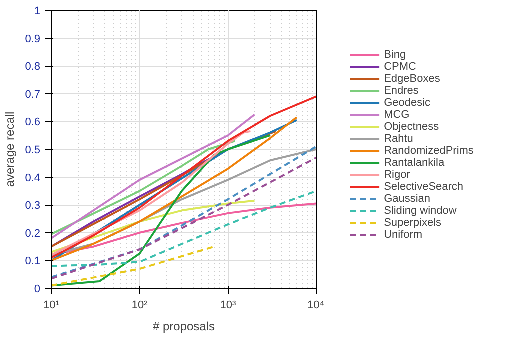  What do you see at coordinates (401, 91) in the screenshot?
I see `legend-label: Endres` at bounding box center [401, 91].